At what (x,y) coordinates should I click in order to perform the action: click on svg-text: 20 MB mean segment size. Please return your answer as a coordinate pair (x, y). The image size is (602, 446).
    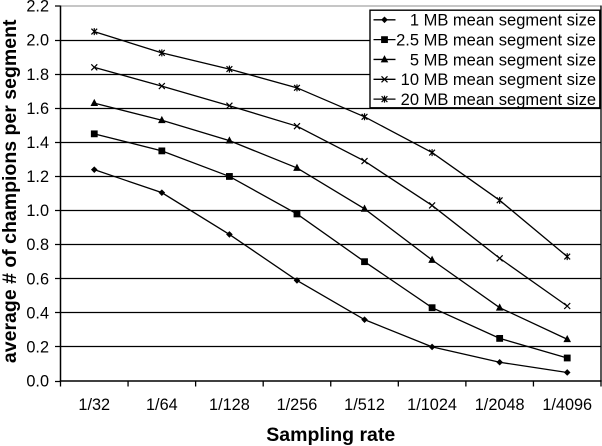
    Looking at the image, I should click on (498, 100).